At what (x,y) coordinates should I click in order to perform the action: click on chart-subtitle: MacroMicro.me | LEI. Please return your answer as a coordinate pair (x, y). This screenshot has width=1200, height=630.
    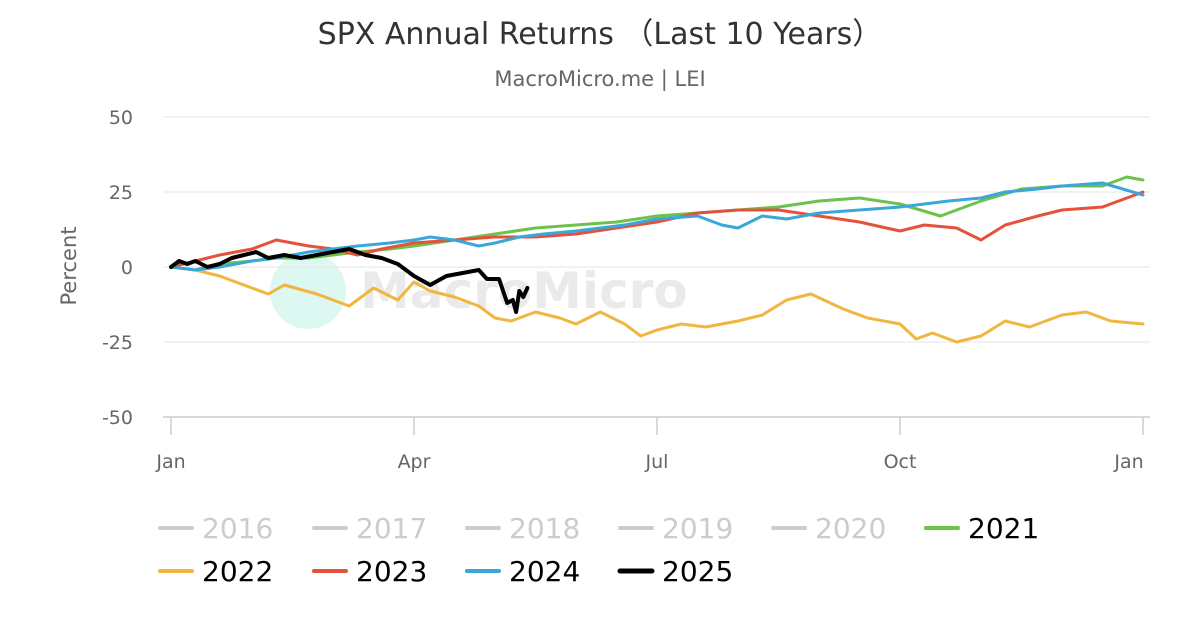
    Looking at the image, I should click on (599, 79).